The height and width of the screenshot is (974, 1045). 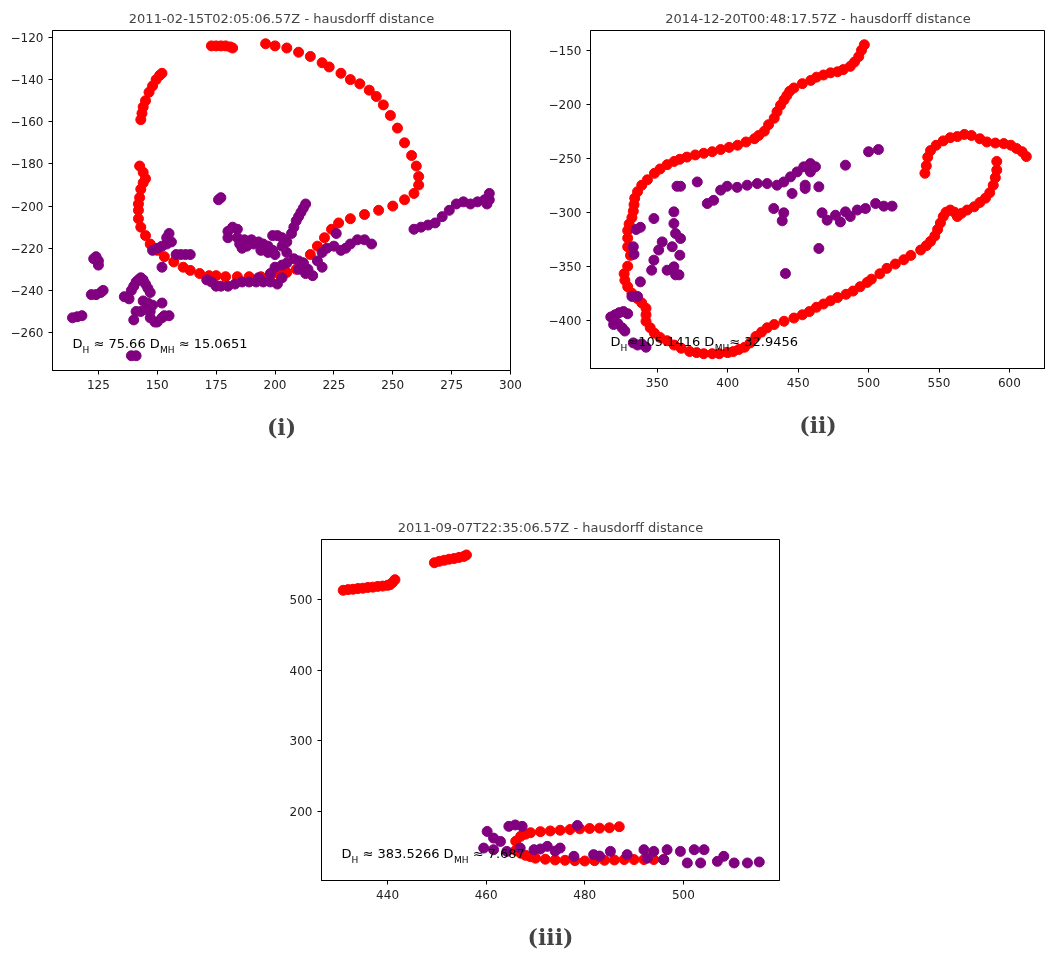 I want to click on chart-title: 2011-09-07T22:35:06.57Z - hausdorff distance, so click(x=550, y=527).